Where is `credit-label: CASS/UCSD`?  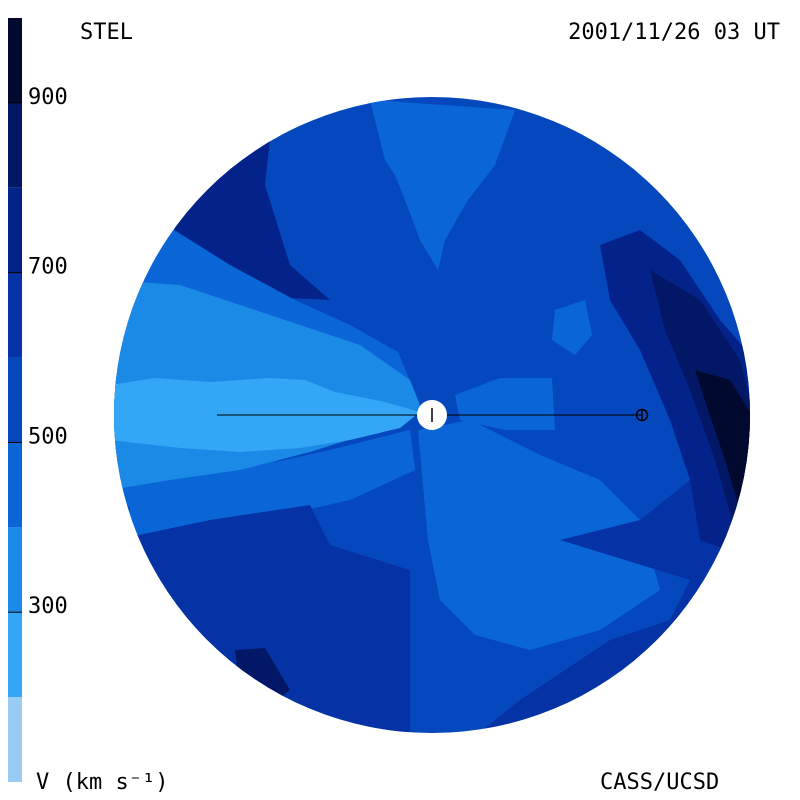
credit-label: CASS/UCSD is located at coordinates (660, 782).